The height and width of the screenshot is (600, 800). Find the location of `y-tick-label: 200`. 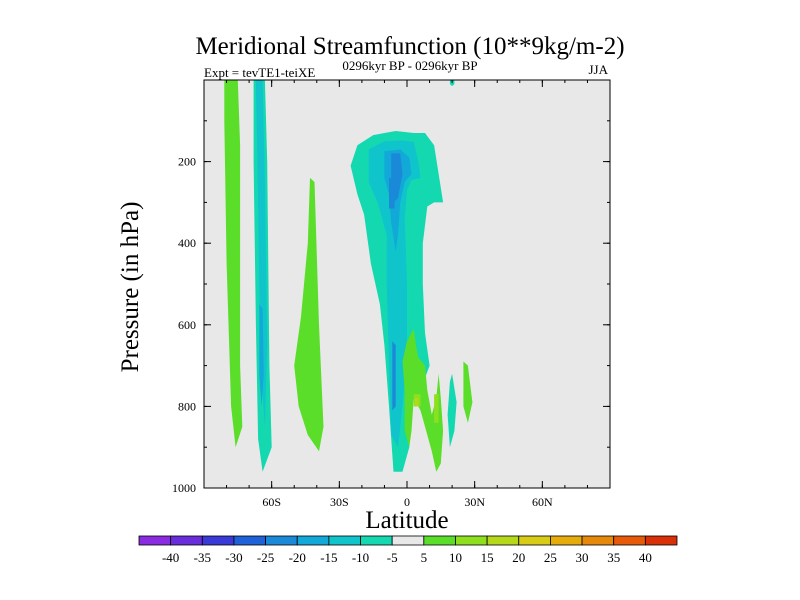

y-tick-label: 200 is located at coordinates (187, 162).